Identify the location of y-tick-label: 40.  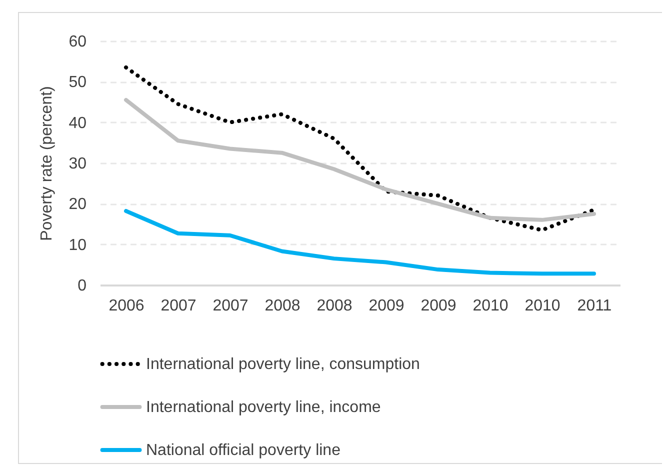
(77, 123).